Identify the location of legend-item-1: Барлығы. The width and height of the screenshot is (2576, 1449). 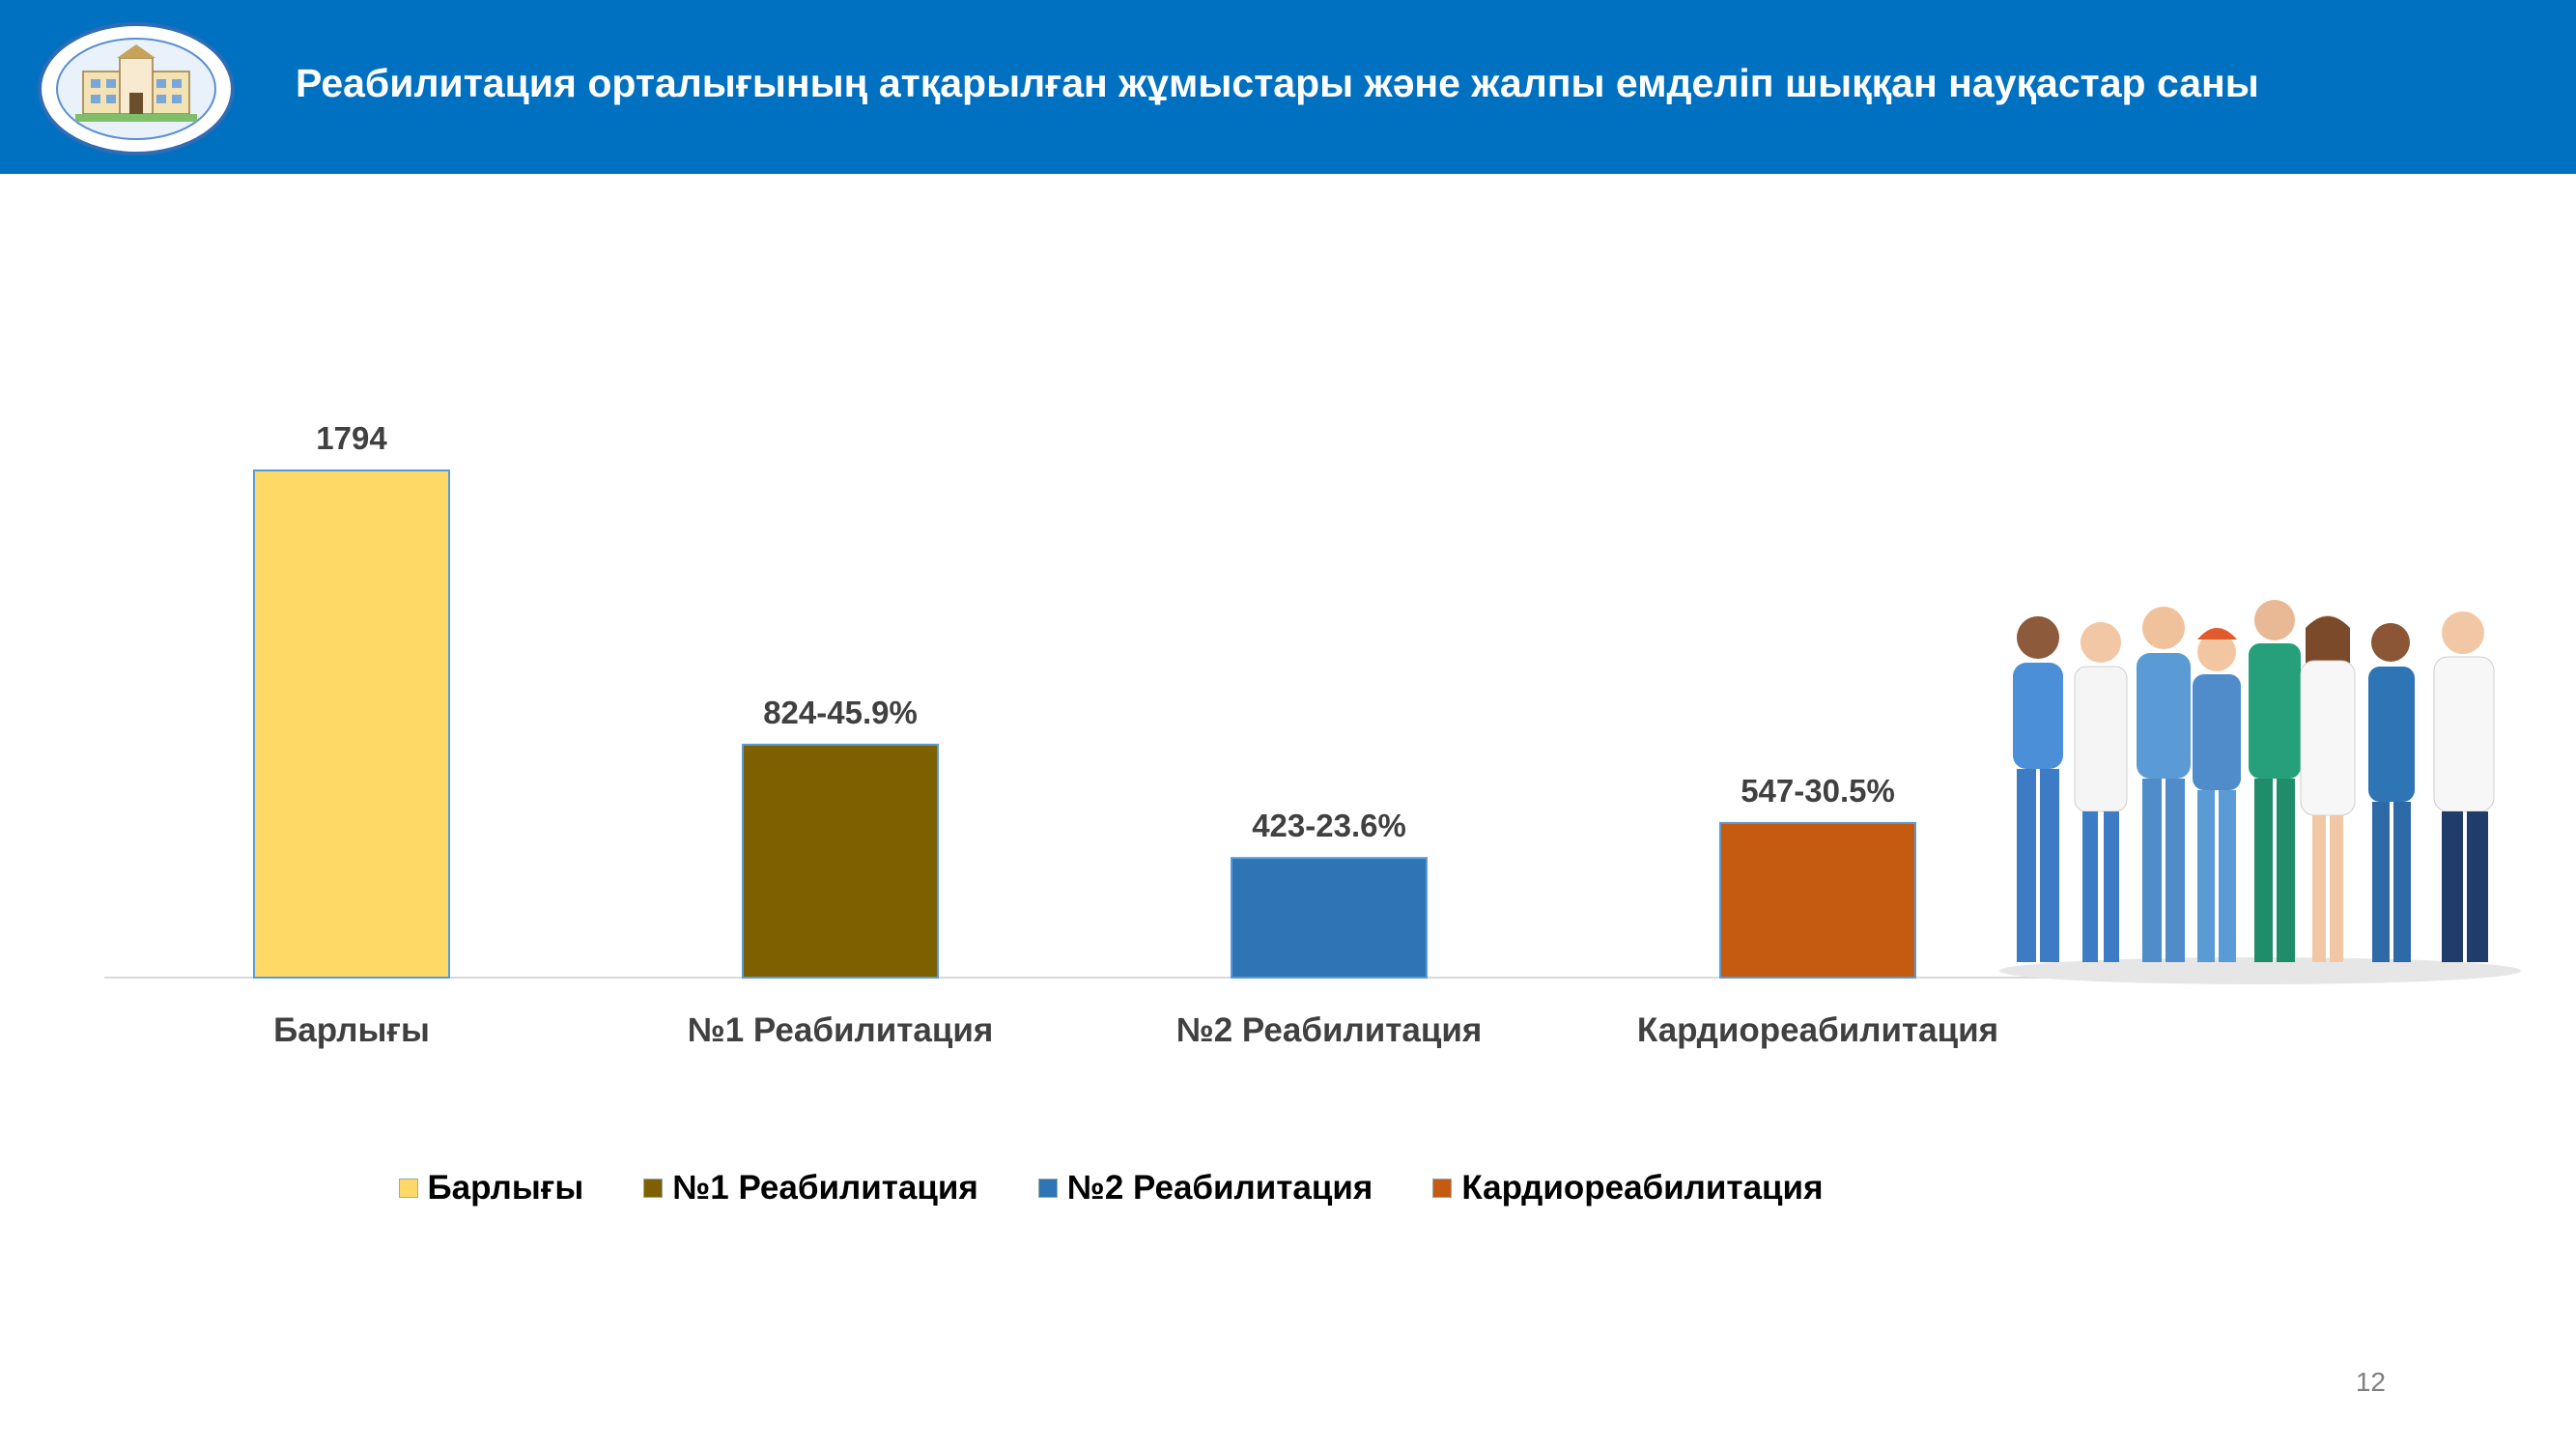
(491, 1188).